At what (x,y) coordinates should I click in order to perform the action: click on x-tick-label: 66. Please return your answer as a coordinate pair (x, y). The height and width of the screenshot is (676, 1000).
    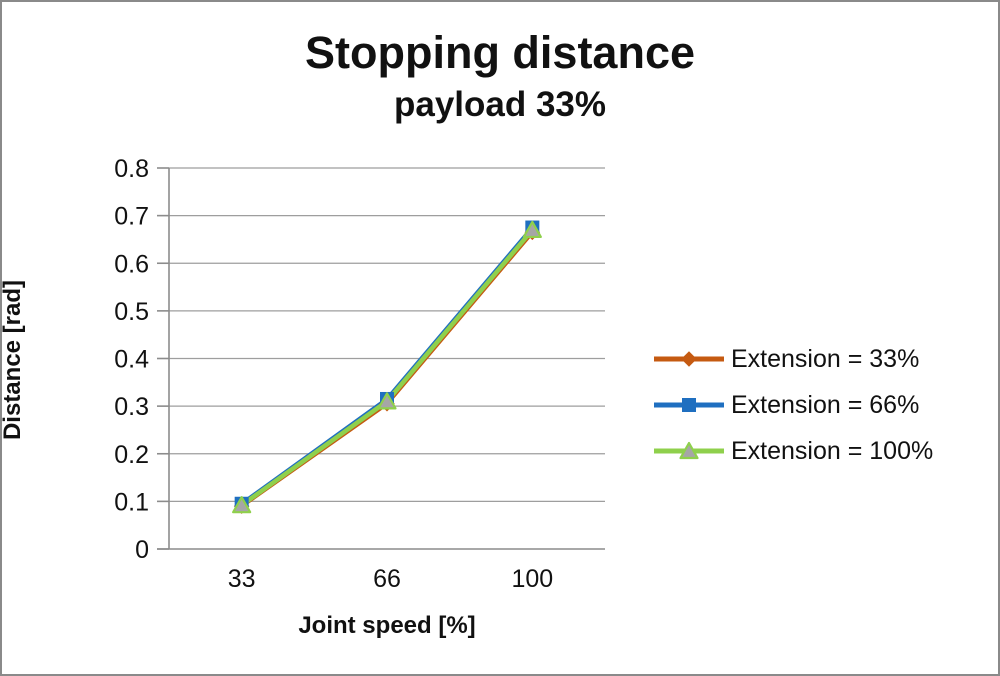
    Looking at the image, I should click on (387, 579).